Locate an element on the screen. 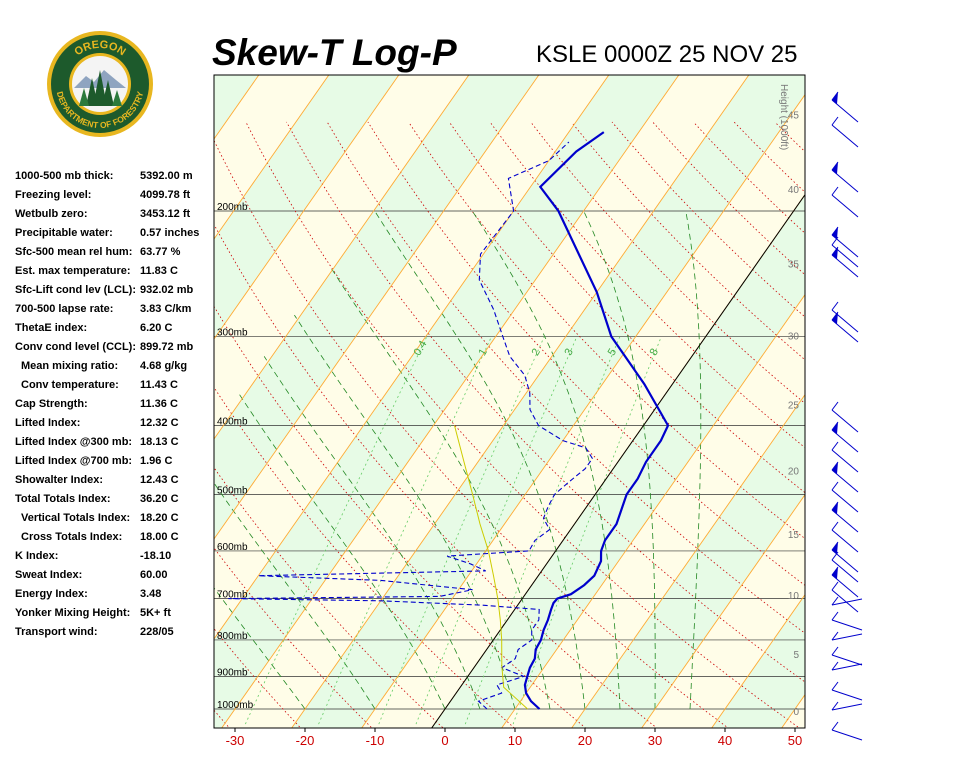  index-label: Mean mixing ratio: is located at coordinates (70, 366).